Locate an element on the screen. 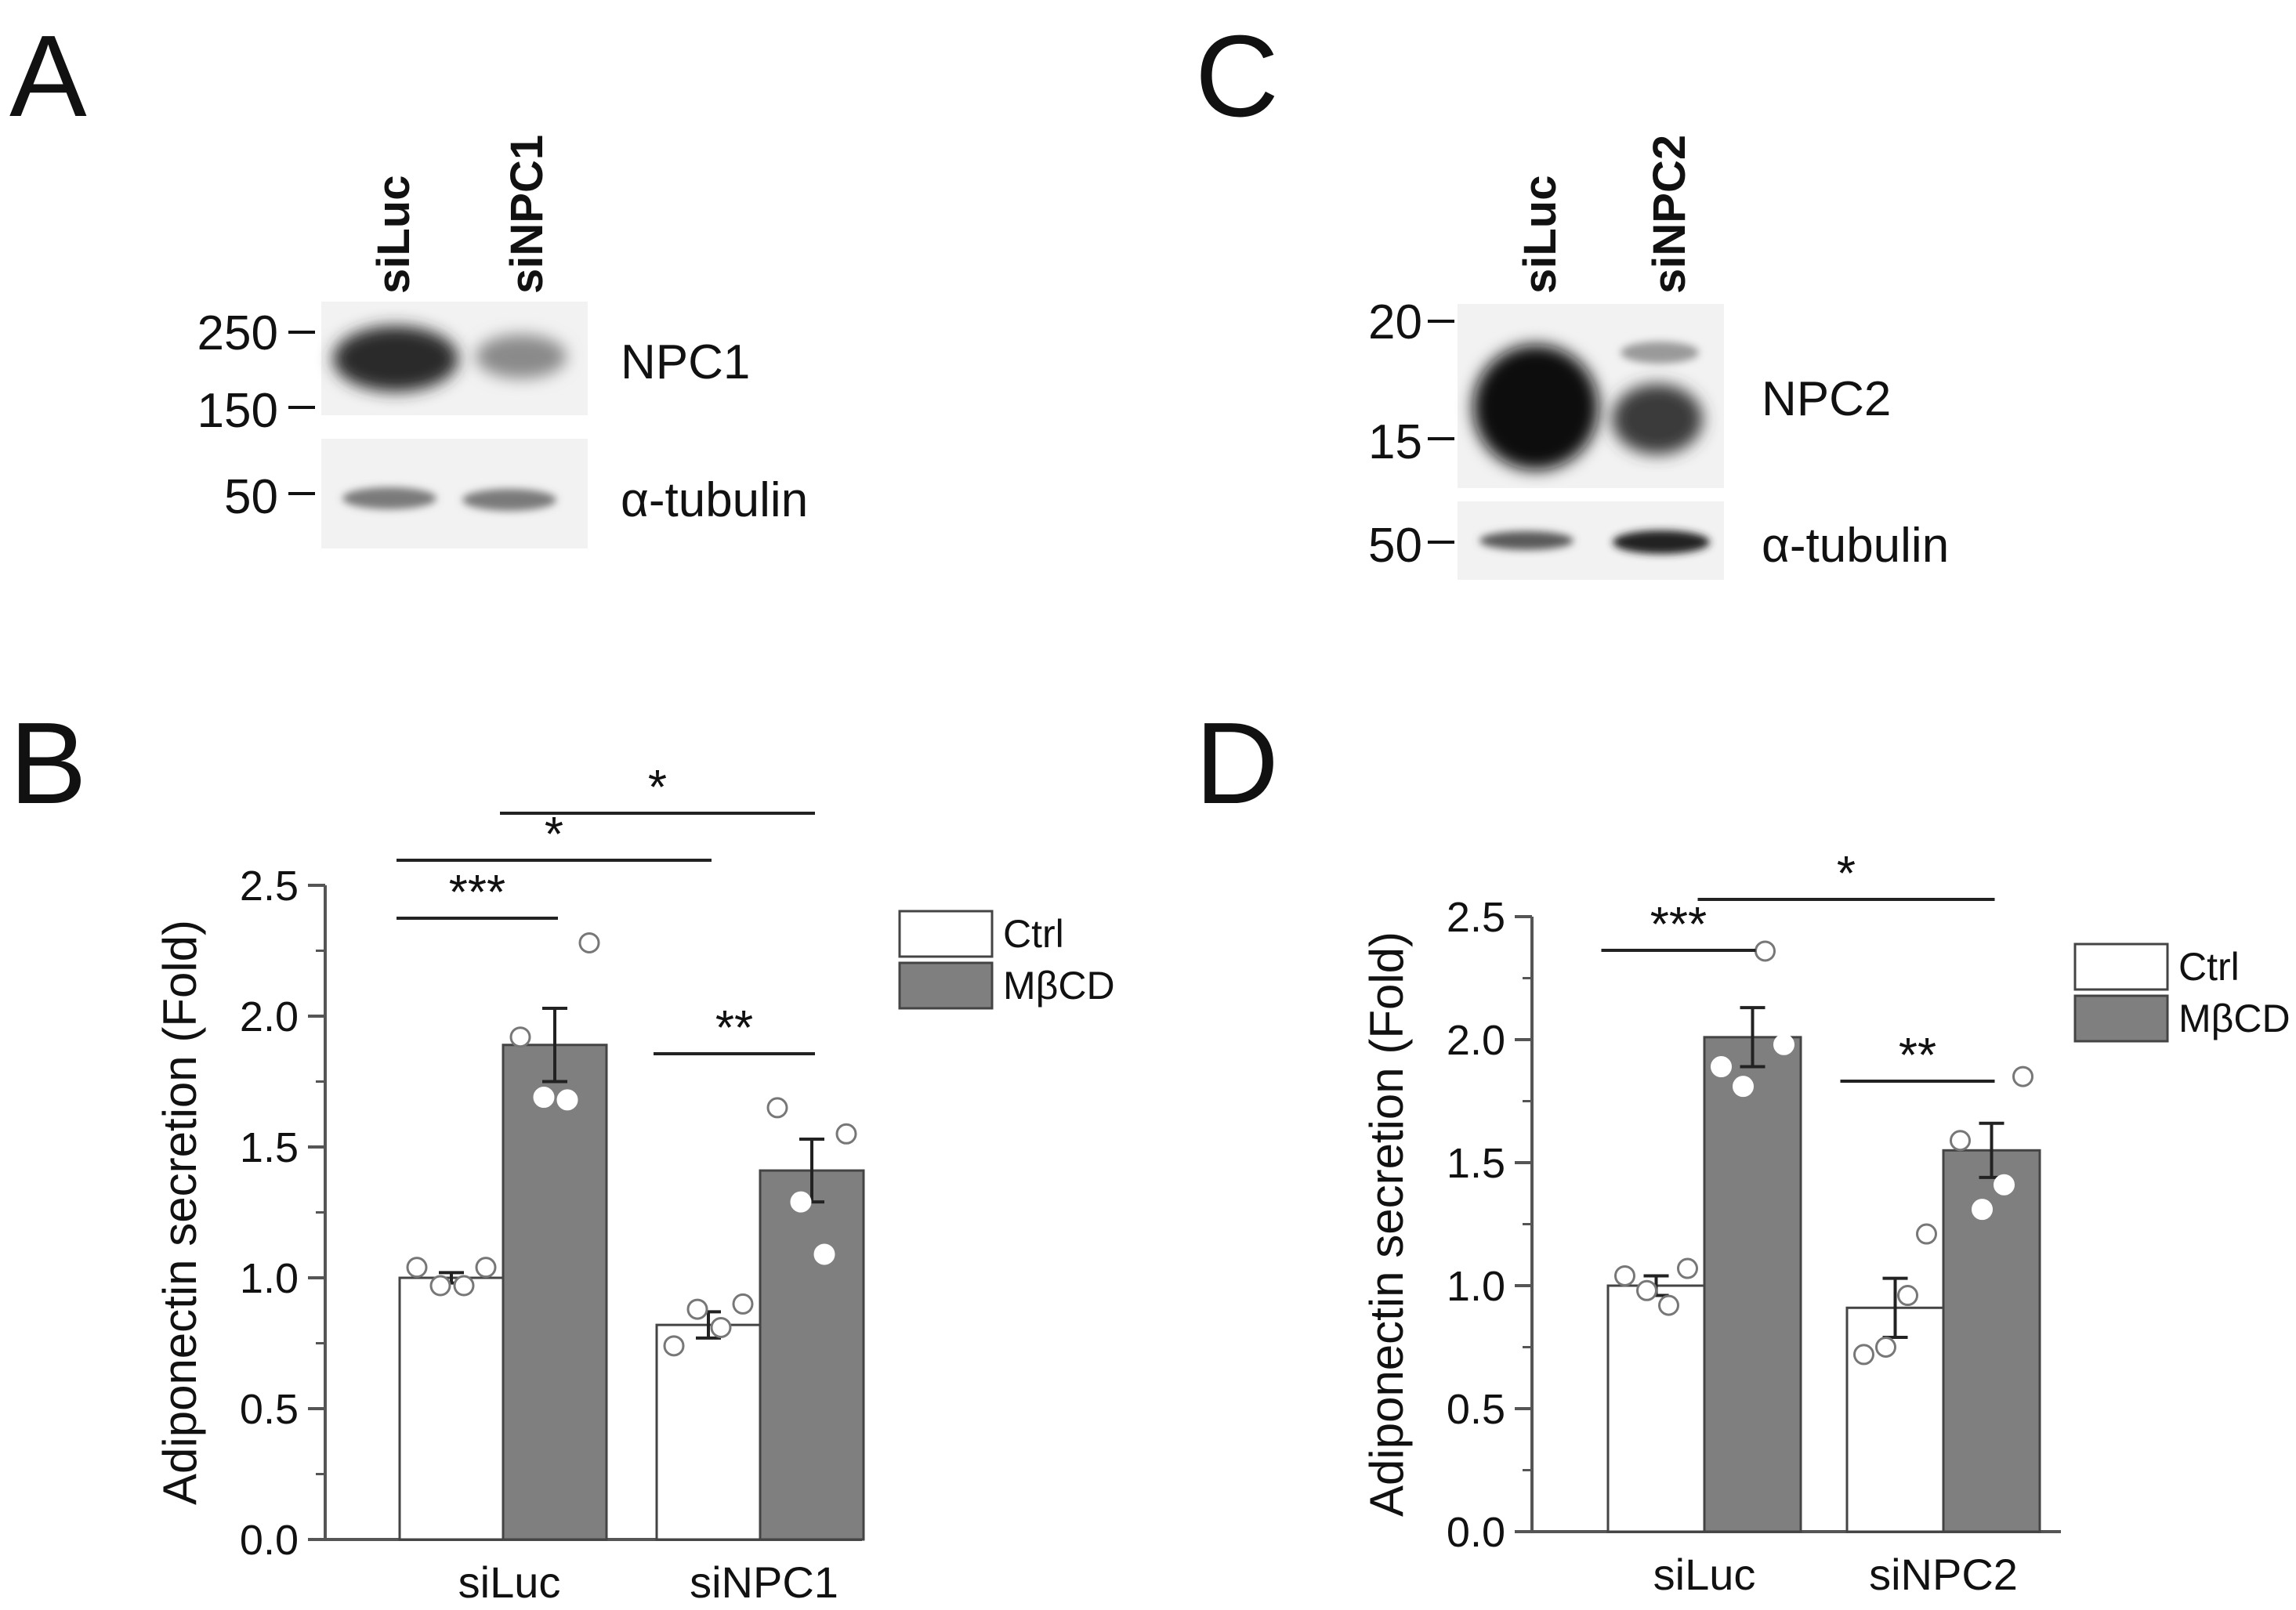 The width and height of the screenshot is (2296, 1610). marker-label-20: 20 is located at coordinates (1395, 322).